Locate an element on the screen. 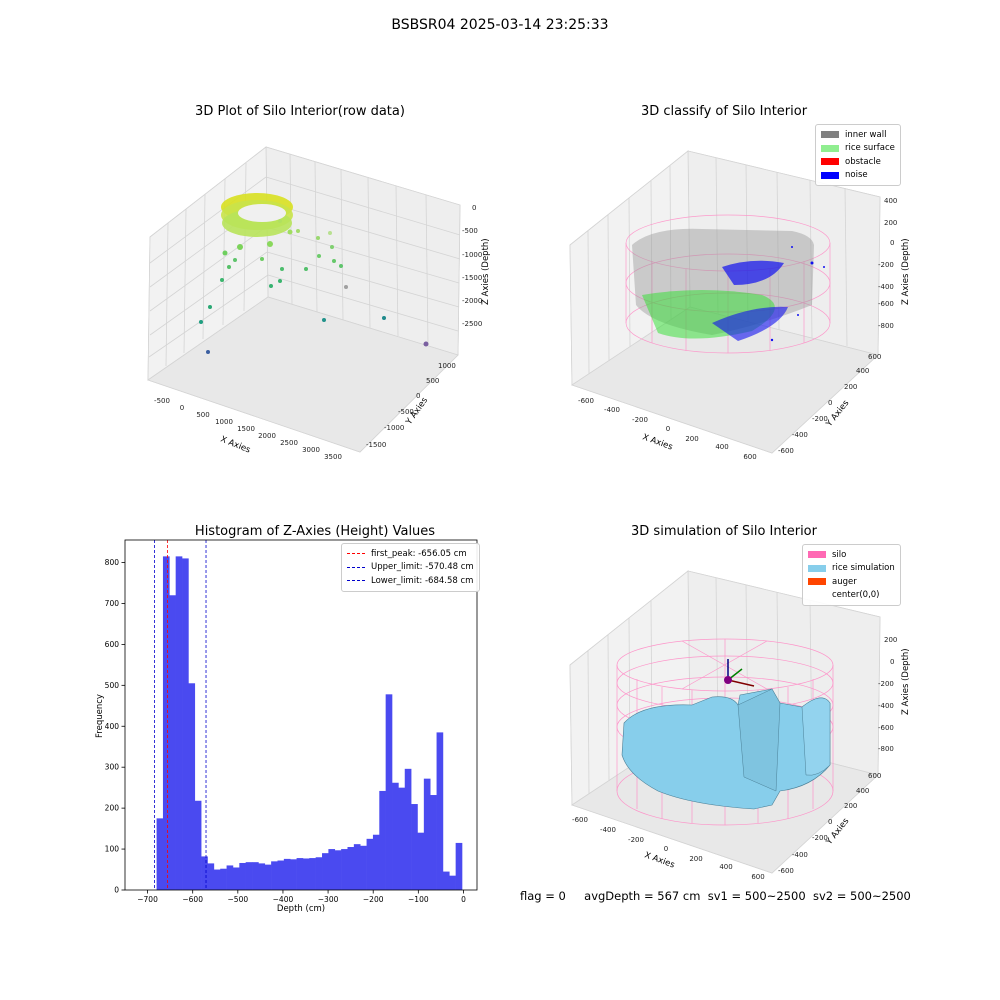 Image resolution: width=1000 pixels, height=1000 pixels. raw-x-tick: 0 is located at coordinates (182, 408).